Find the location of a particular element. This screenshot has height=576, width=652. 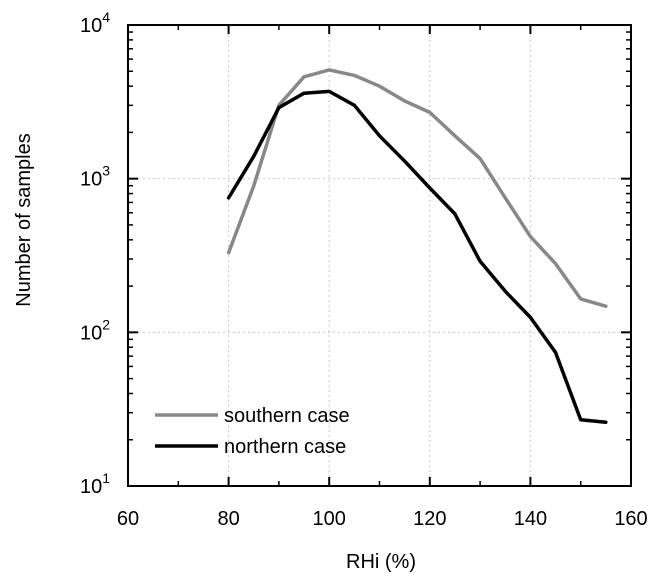

x-tick-label: 160 is located at coordinates (630, 519).